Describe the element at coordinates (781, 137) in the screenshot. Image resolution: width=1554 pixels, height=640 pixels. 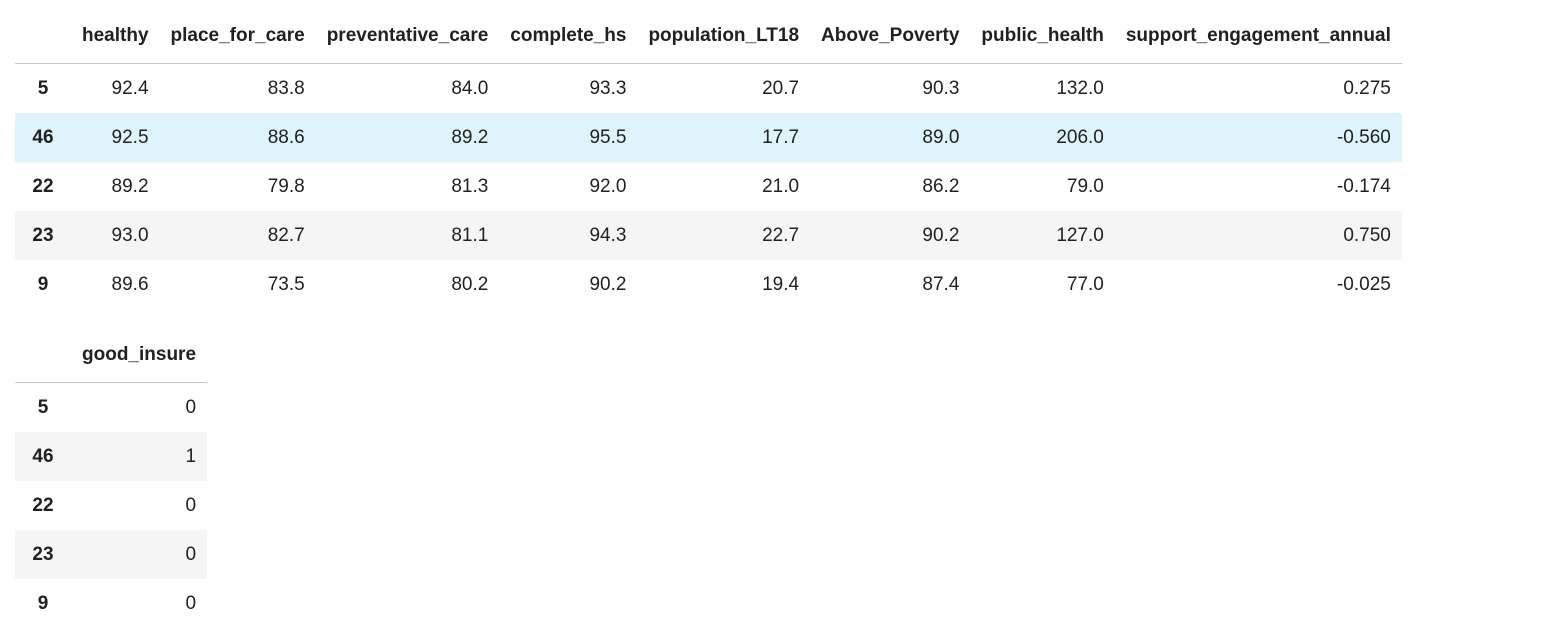
I see `table-cell: 17.7` at that location.